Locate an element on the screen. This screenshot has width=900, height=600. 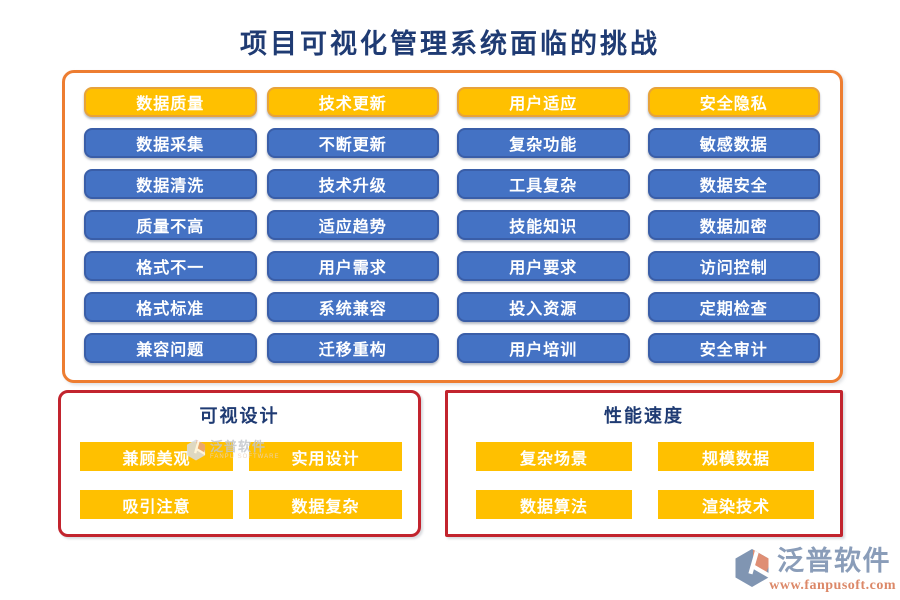
challenge-column-tech-update: 技术更新不断更新技术升级适应趋势用户需求系统兼容迁移重构 is located at coordinates (352, 233).